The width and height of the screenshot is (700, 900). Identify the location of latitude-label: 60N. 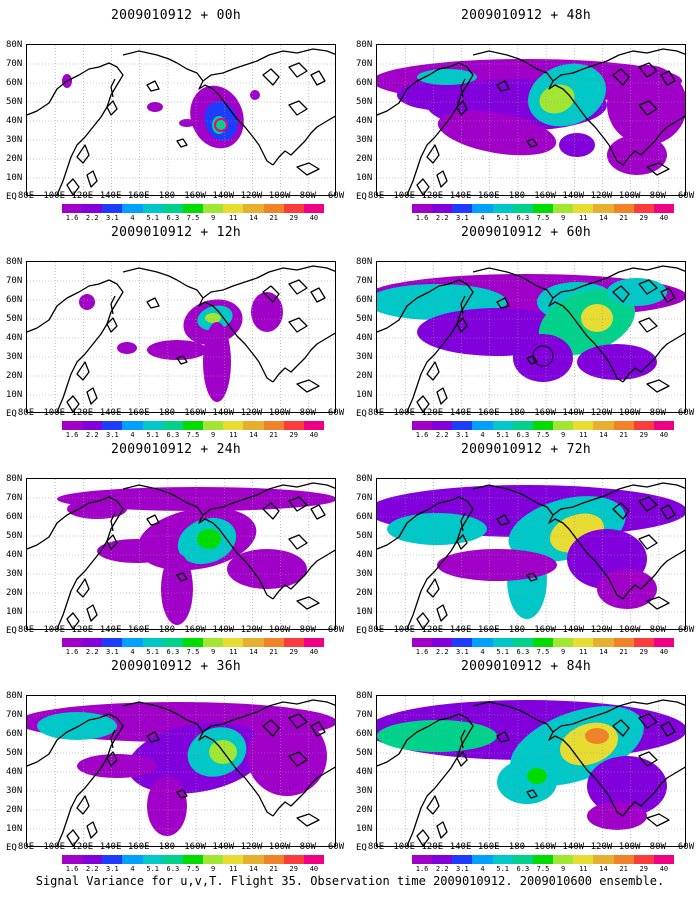
(364, 734).